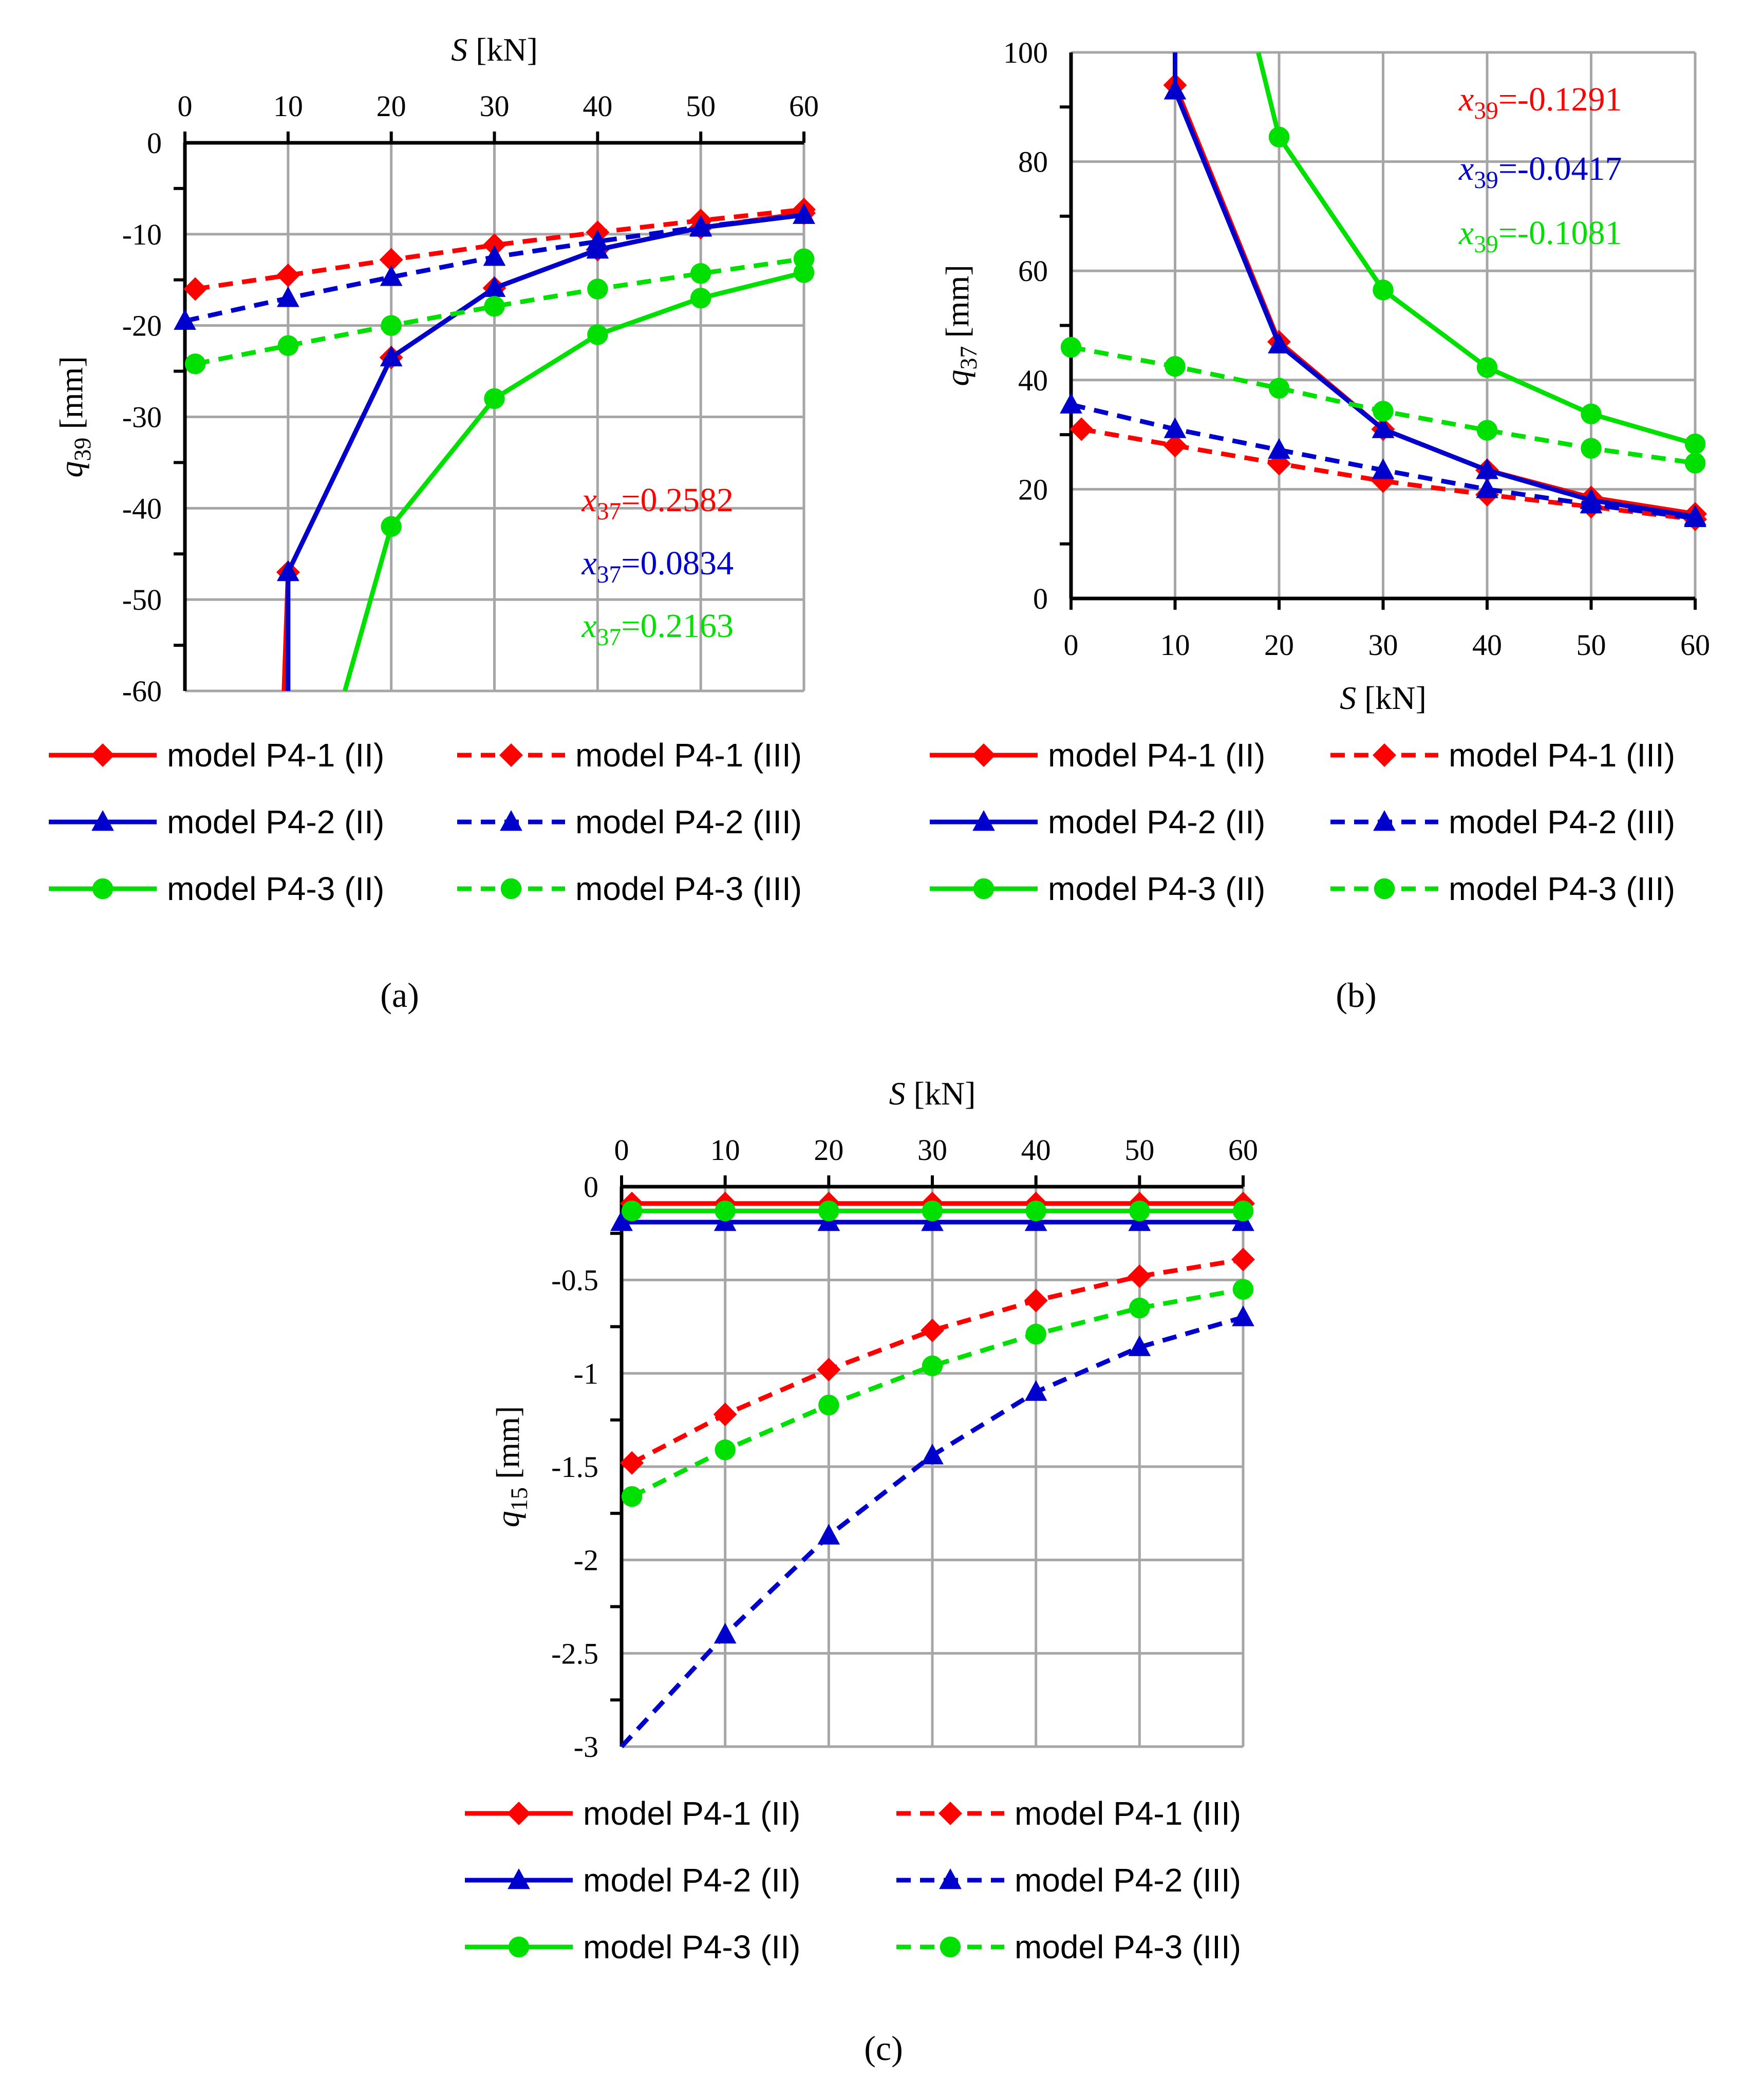 This screenshot has height=2079, width=1764. What do you see at coordinates (142, 326) in the screenshot?
I see `y-tick-label: -20` at bounding box center [142, 326].